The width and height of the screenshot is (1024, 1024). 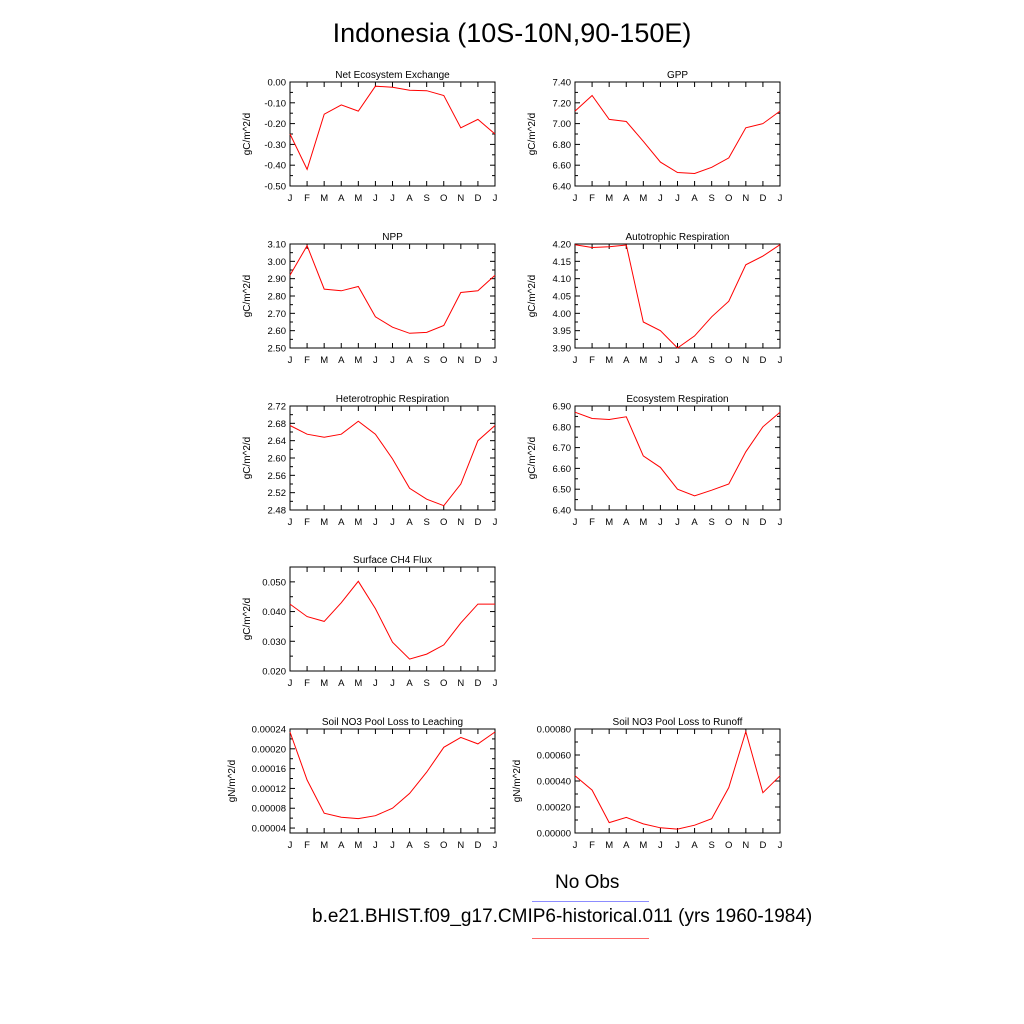 I want to click on y-tick-label: -0.20, so click(x=275, y=124).